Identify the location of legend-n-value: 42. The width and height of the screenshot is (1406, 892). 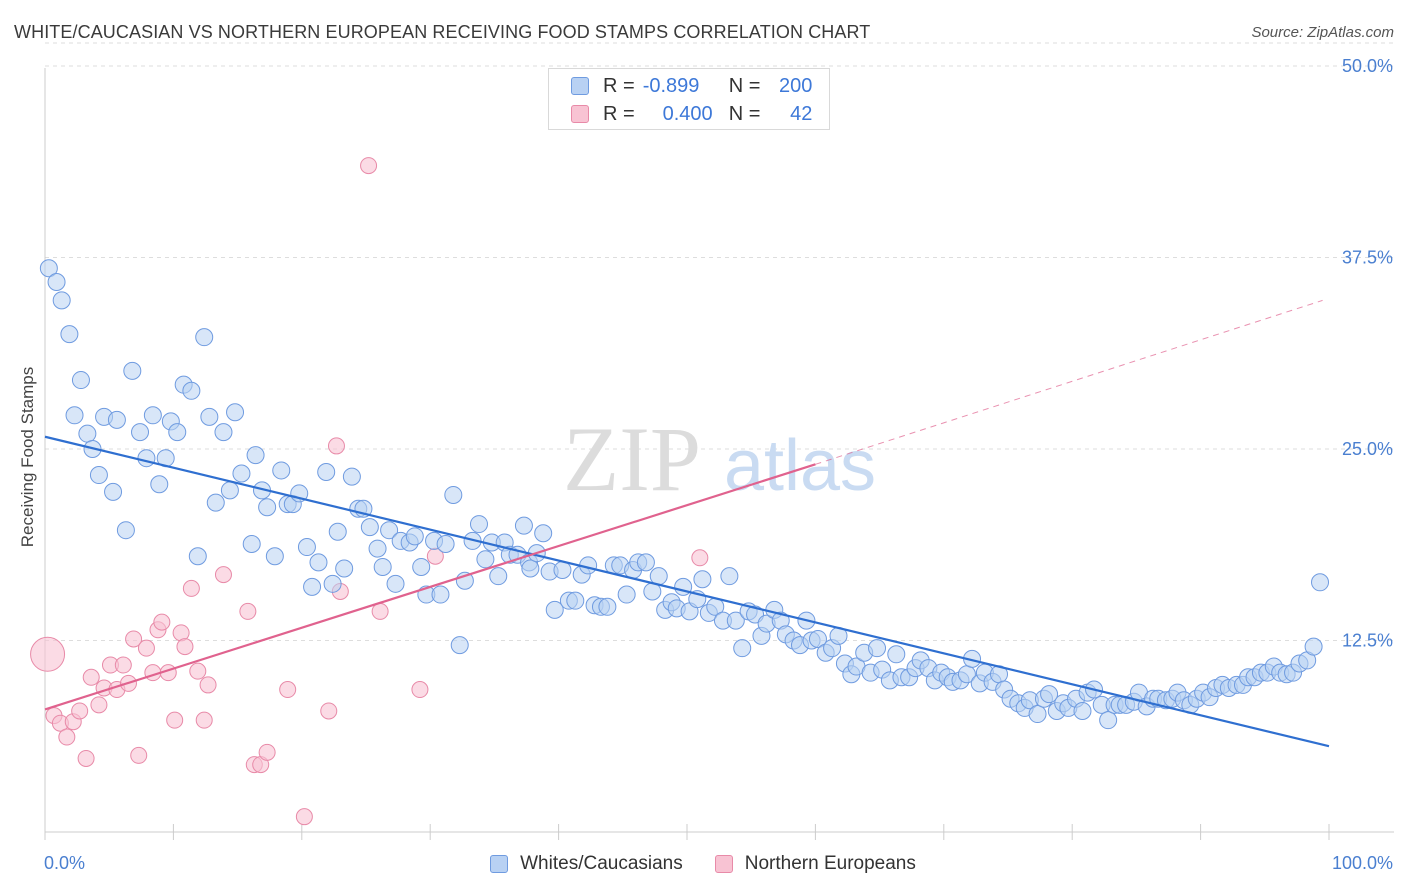
(801, 113).